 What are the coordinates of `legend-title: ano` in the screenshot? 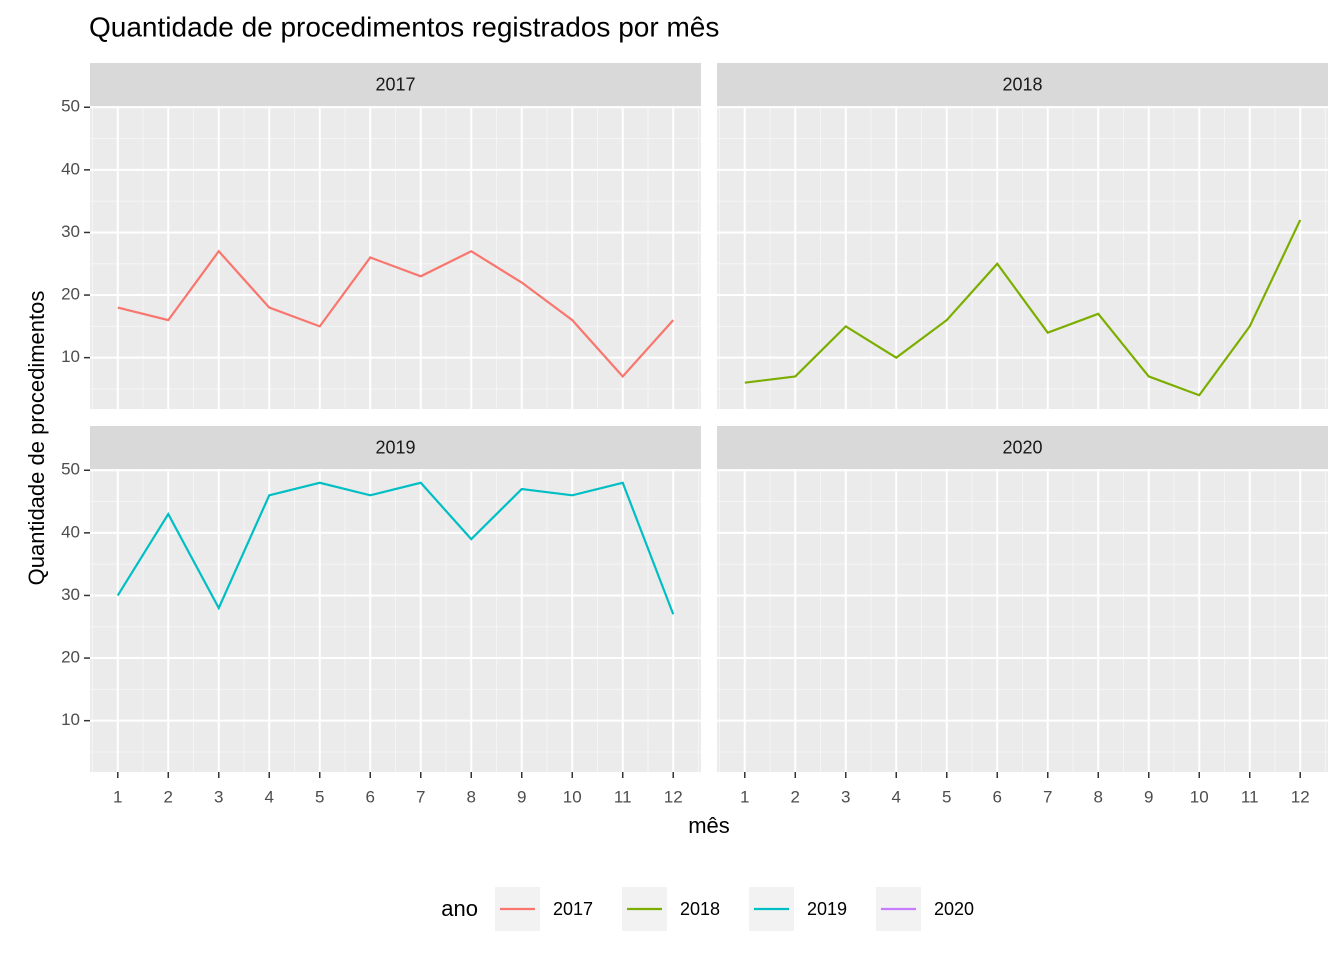 It's located at (459, 908).